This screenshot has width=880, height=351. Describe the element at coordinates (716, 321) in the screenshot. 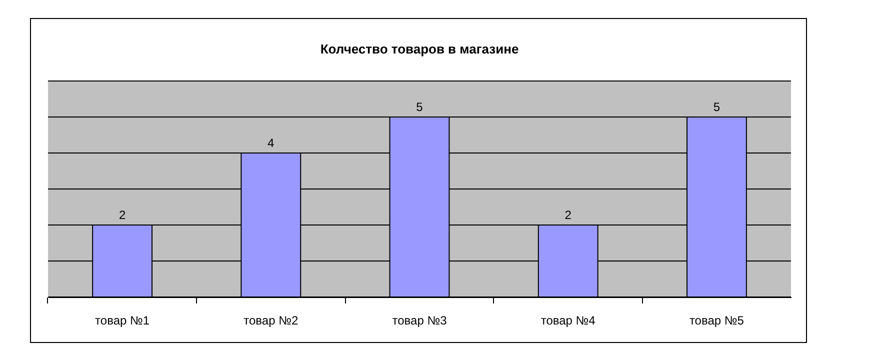

I see `x-tick-label: товар №5` at that location.